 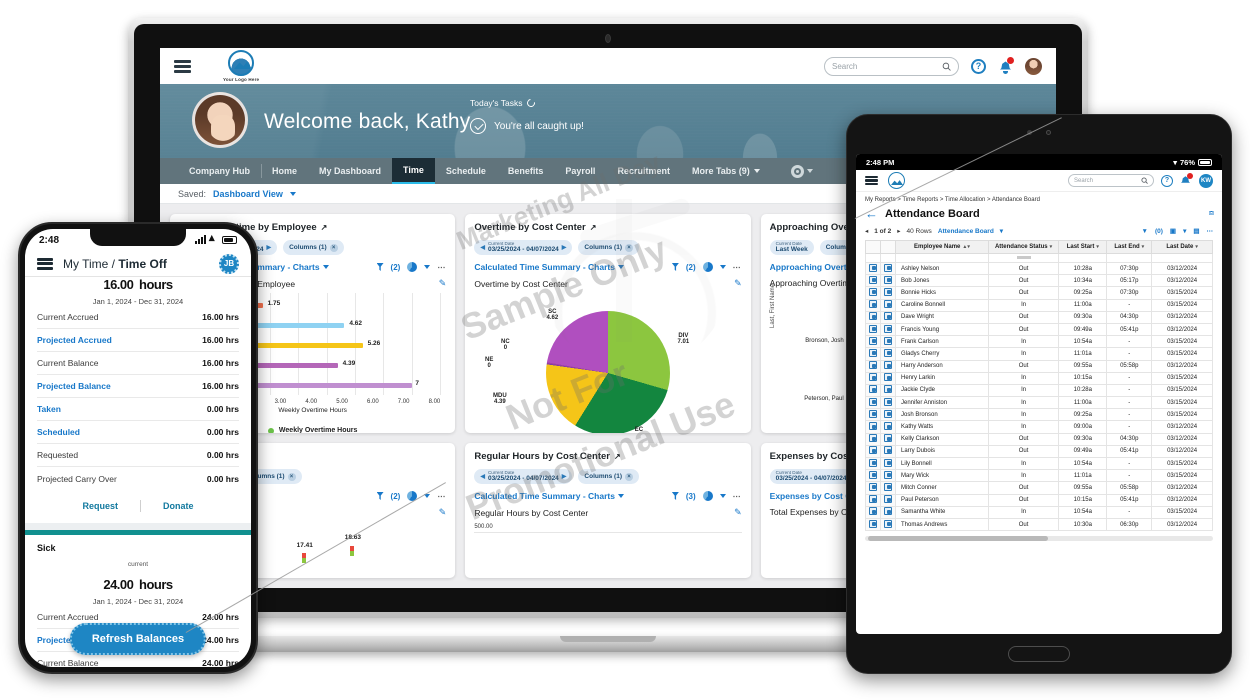 I want to click on tab-benefits: Benefits, so click(x=525, y=171).